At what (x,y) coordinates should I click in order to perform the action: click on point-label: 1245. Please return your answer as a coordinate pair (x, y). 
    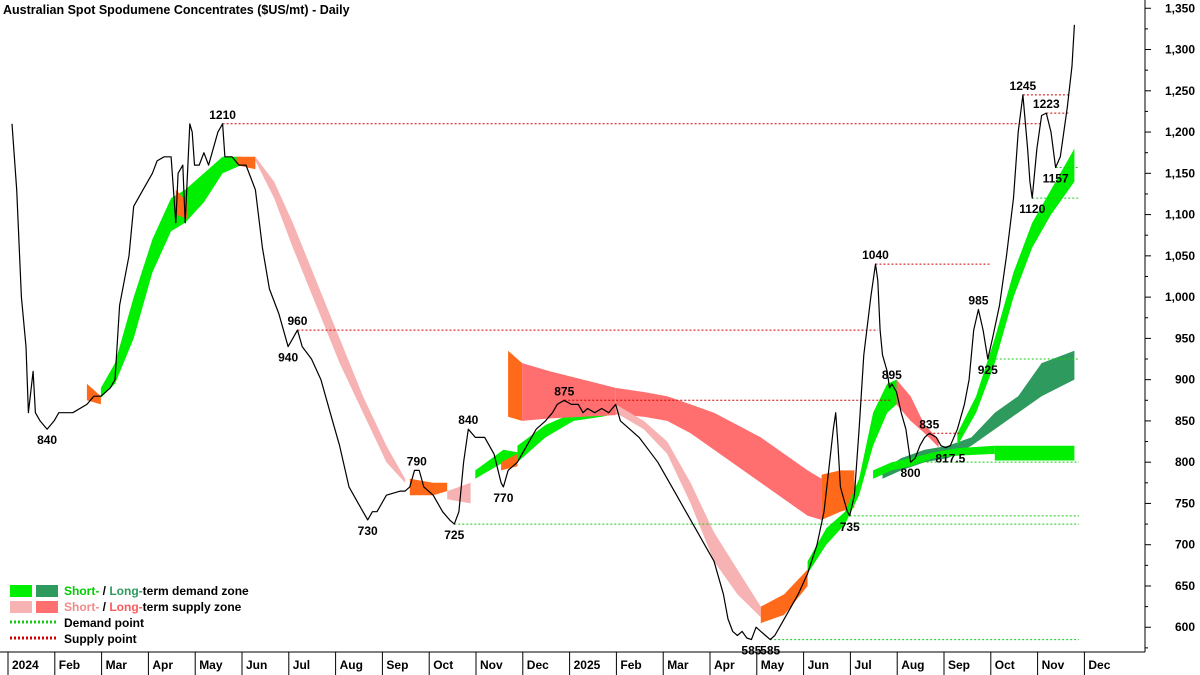
    Looking at the image, I should click on (1023, 86).